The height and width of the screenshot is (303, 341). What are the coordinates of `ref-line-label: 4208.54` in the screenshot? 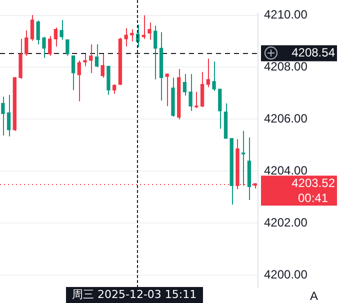 It's located at (314, 53).